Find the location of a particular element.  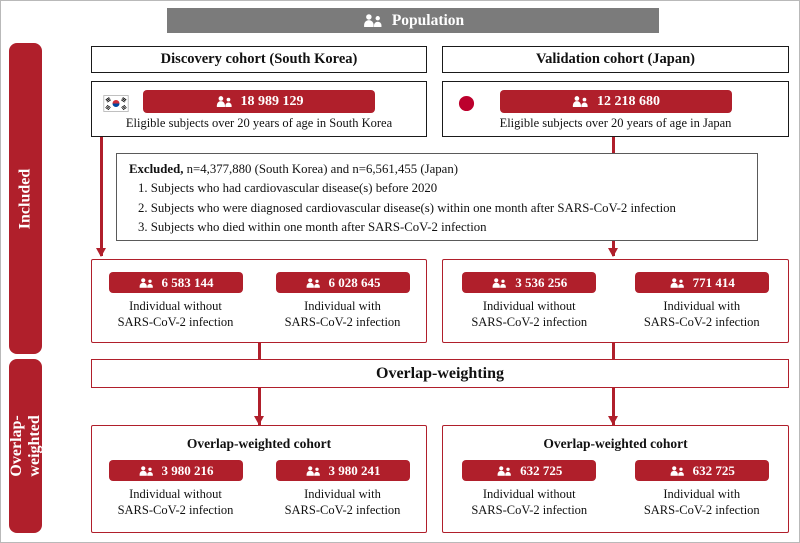

count-badge: 6 028 645 is located at coordinates (342, 282).